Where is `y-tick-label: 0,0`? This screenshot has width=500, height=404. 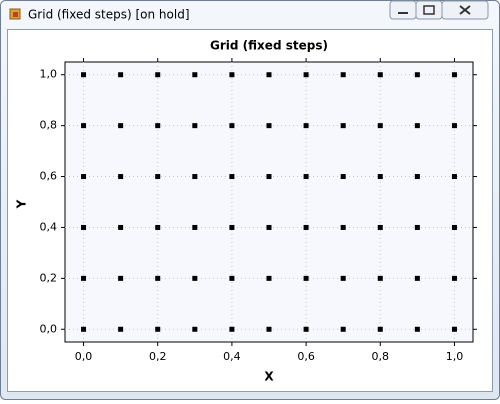
y-tick-label: 0,0 is located at coordinates (49, 328).